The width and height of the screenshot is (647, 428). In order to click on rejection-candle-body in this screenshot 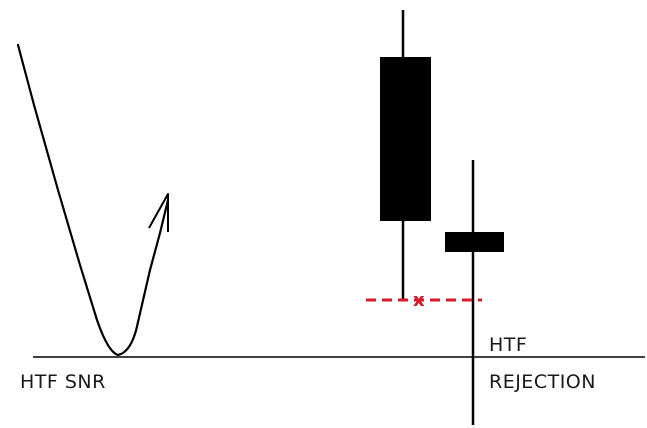, I will do `click(474, 242)`.